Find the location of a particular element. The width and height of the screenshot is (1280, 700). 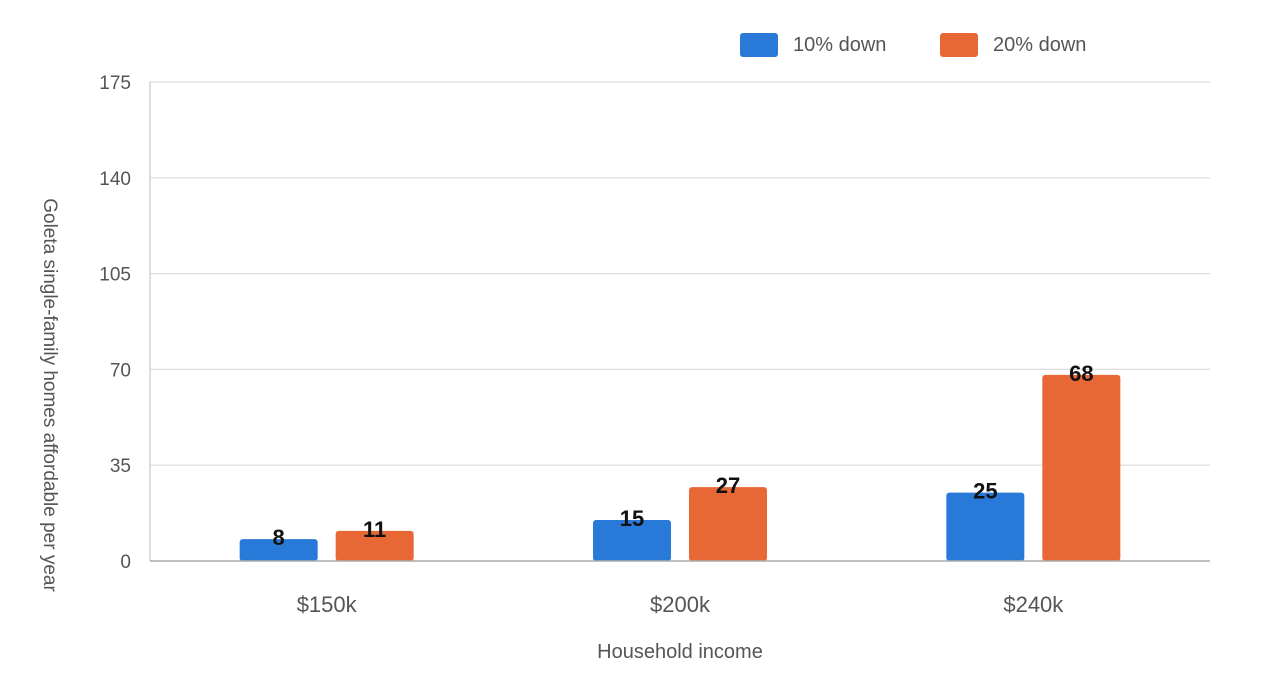

bar-data-label: 27 is located at coordinates (728, 485).